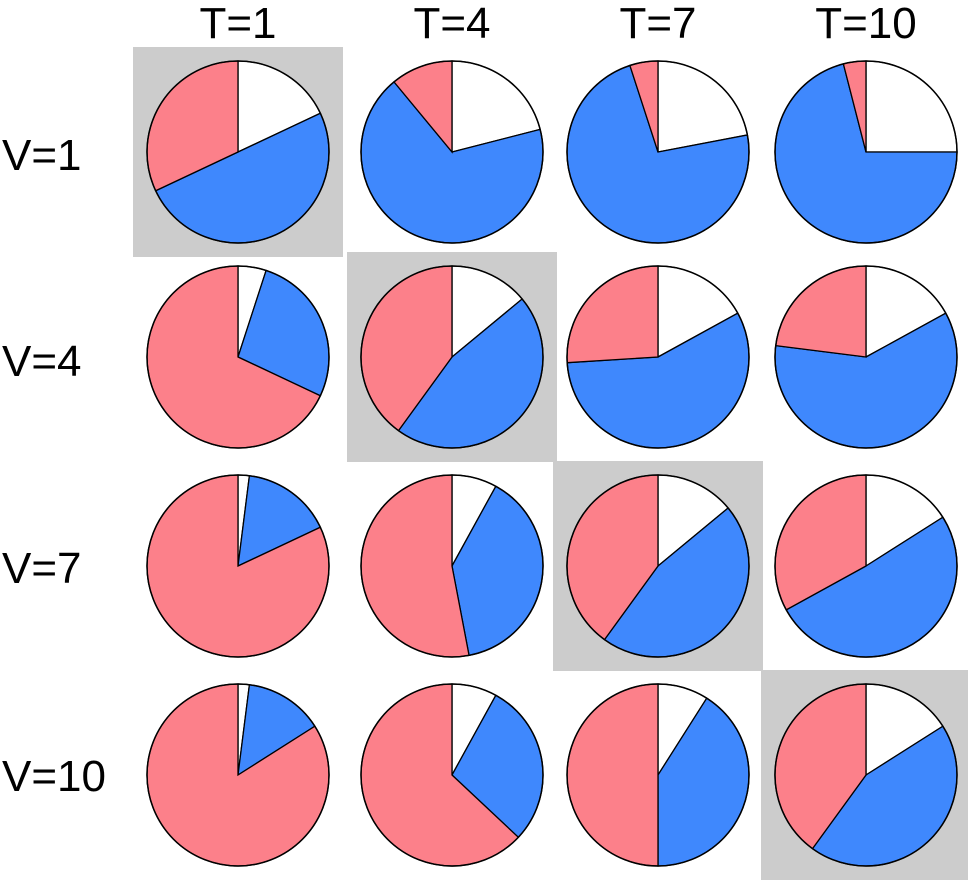  Describe the element at coordinates (237, 24) in the screenshot. I see `col-label-t1: T=1` at that location.